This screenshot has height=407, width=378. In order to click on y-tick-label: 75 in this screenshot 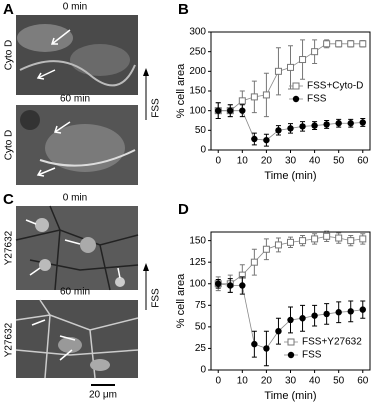, I will do `click(201, 305)`.